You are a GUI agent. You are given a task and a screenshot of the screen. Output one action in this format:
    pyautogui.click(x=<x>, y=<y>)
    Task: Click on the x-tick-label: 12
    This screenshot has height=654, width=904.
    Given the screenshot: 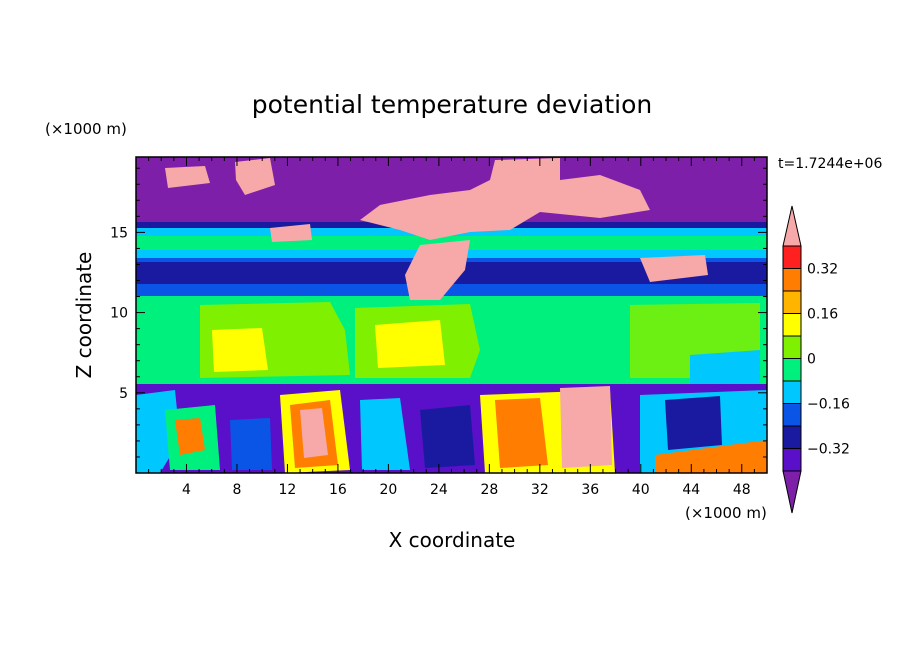 What is the action you would take?
    pyautogui.click(x=288, y=490)
    